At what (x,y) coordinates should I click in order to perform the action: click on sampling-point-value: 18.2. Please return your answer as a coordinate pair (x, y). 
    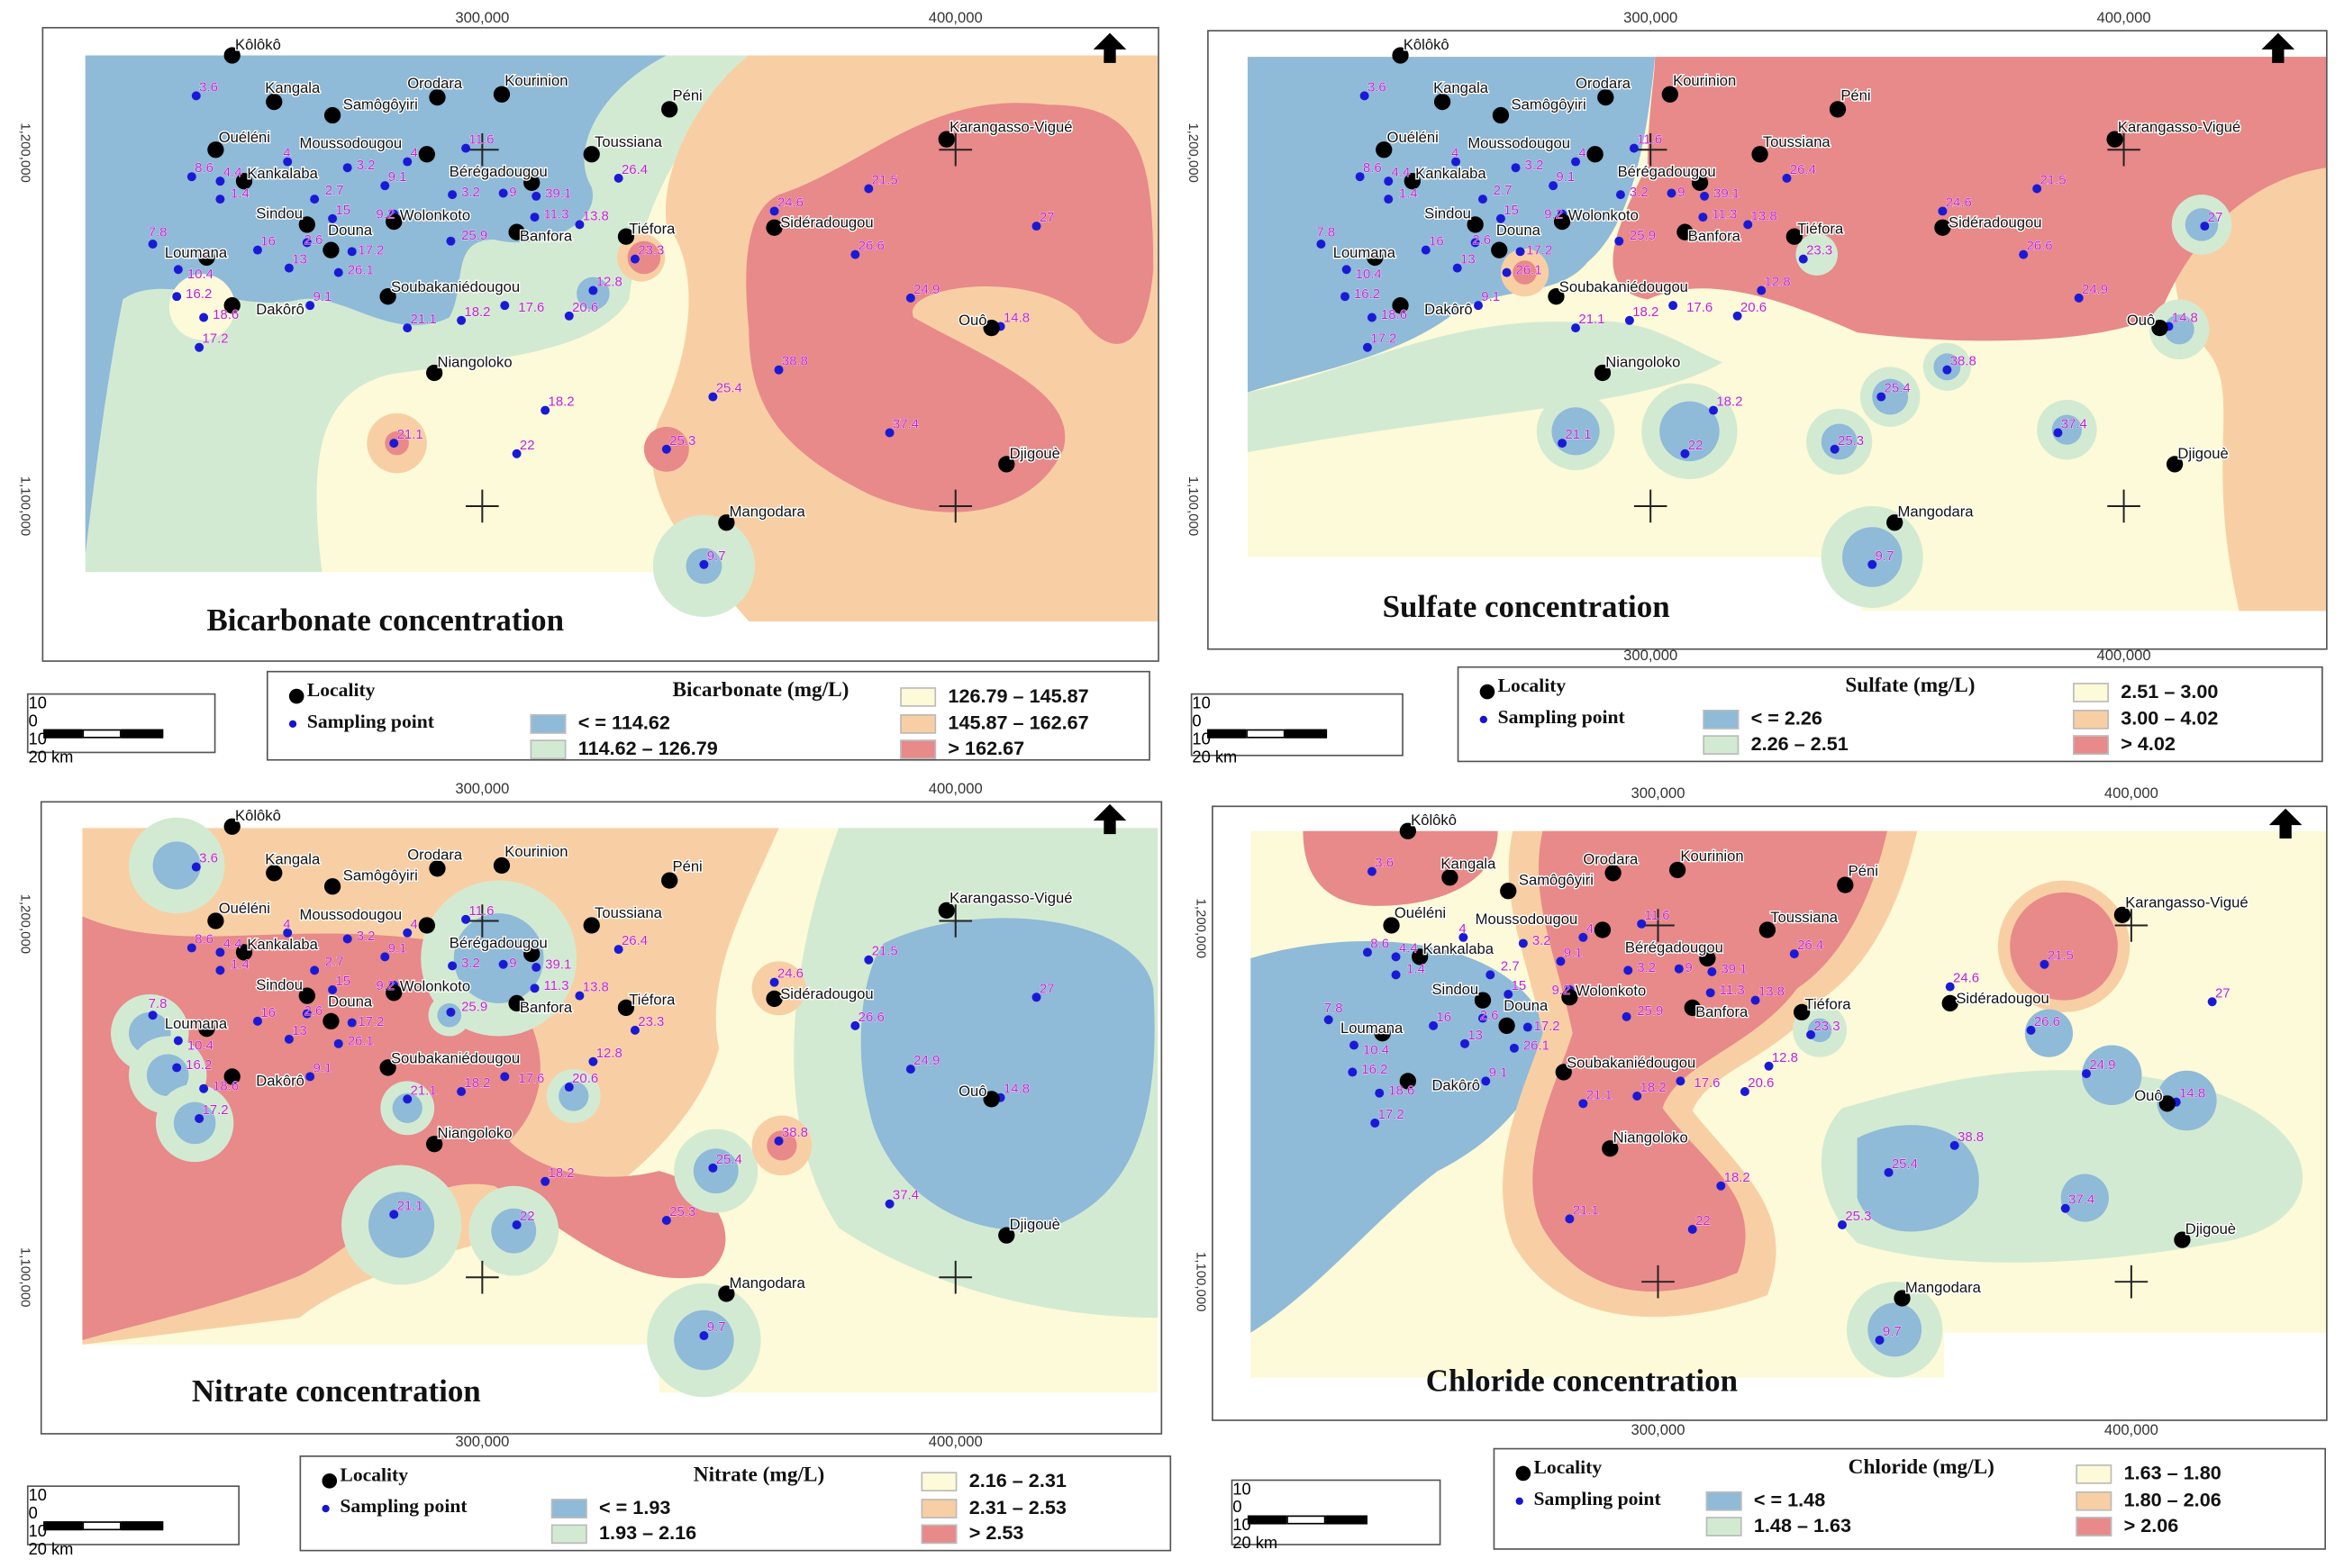
    Looking at the image, I should click on (1737, 1177).